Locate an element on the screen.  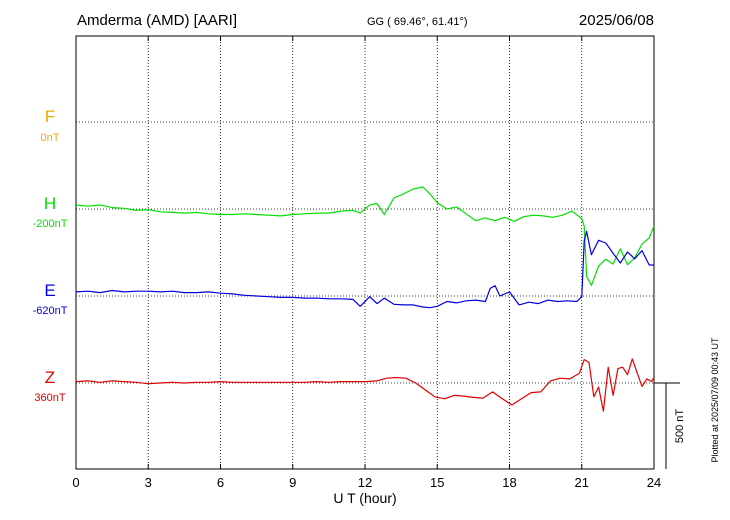
x-tick-label: 12 is located at coordinates (365, 482).